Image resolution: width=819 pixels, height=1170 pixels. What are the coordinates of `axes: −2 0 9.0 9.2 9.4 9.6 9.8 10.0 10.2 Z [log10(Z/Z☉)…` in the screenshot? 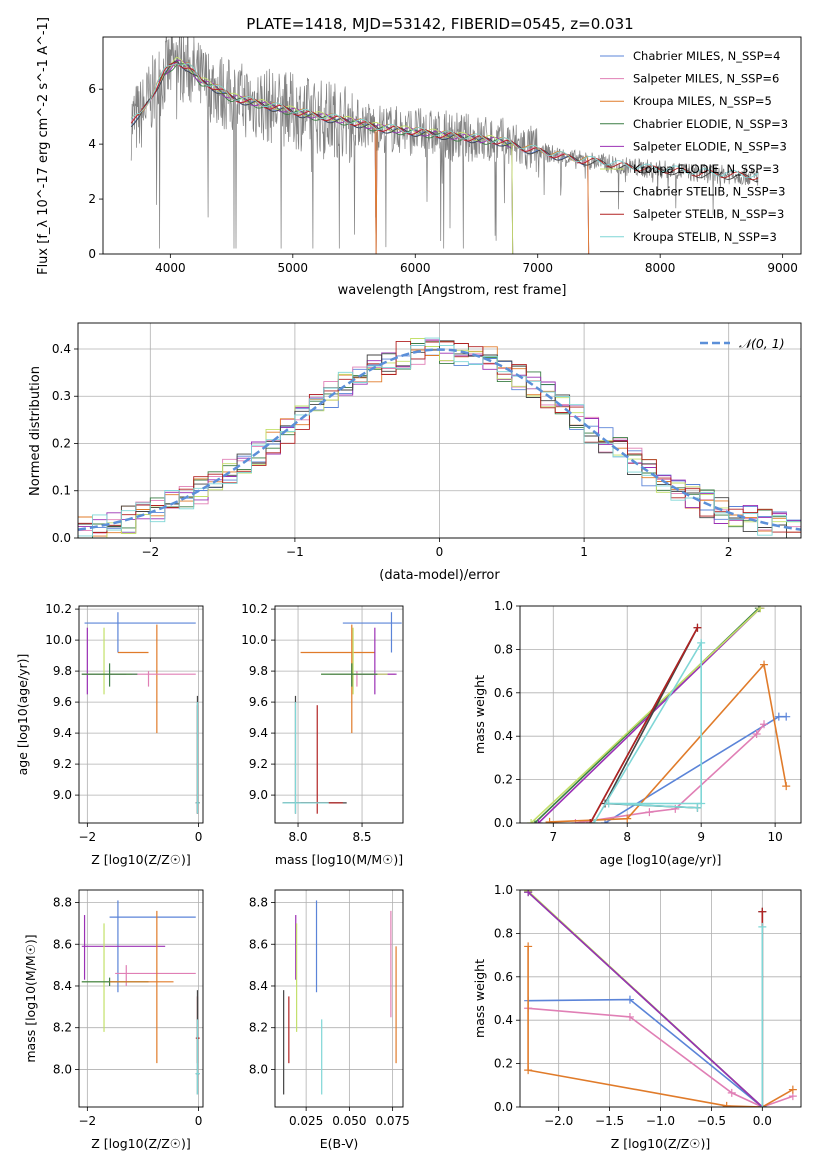 It's located at (109, 734).